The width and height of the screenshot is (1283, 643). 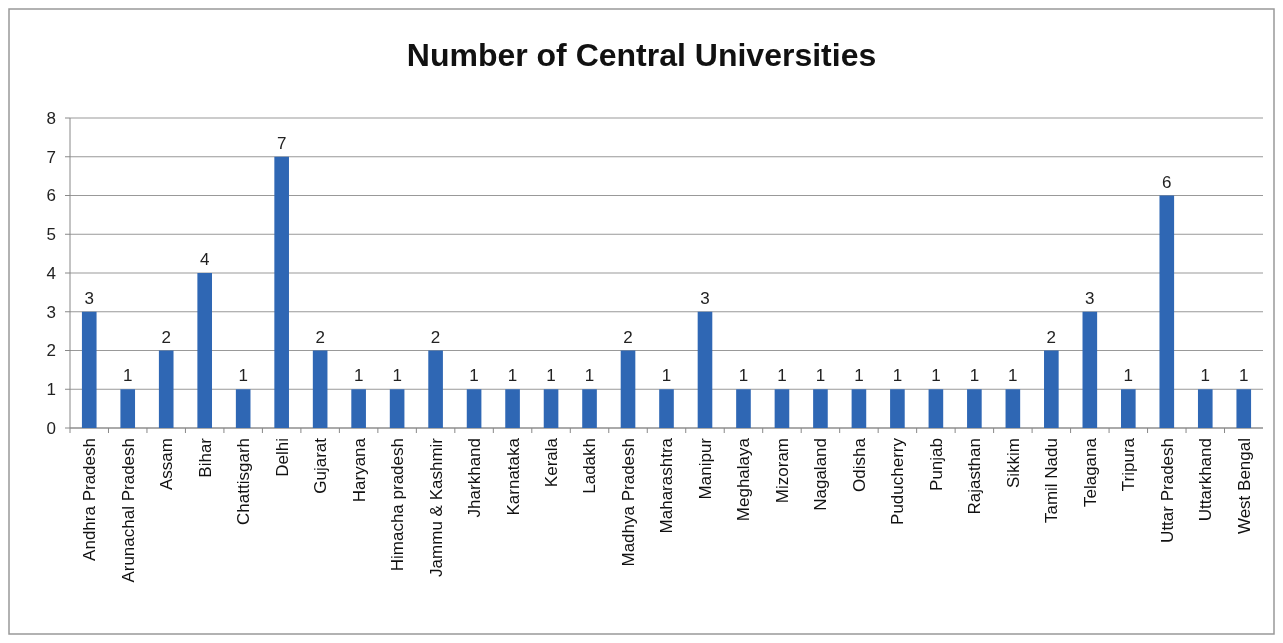 I want to click on y-tick-label: 5, so click(x=51, y=235).